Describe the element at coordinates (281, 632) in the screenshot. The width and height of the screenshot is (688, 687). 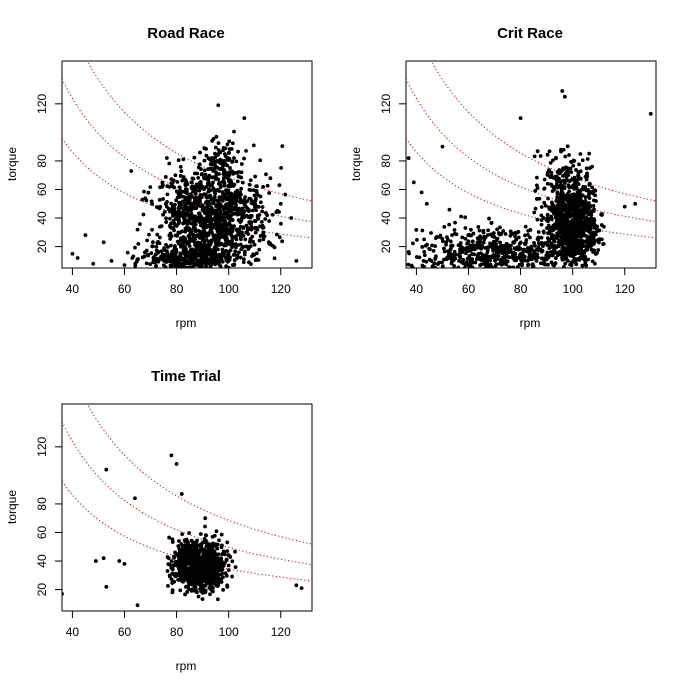
I see `x-tick-label: 120` at that location.